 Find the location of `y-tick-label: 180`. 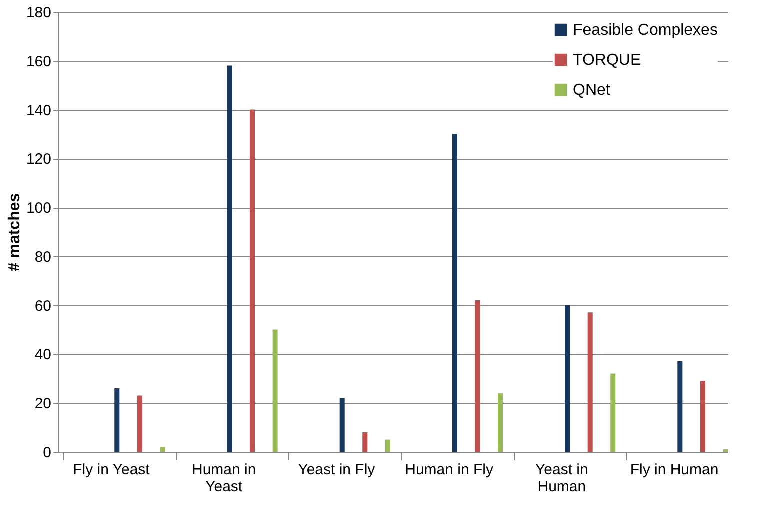

y-tick-label: 180 is located at coordinates (39, 13).